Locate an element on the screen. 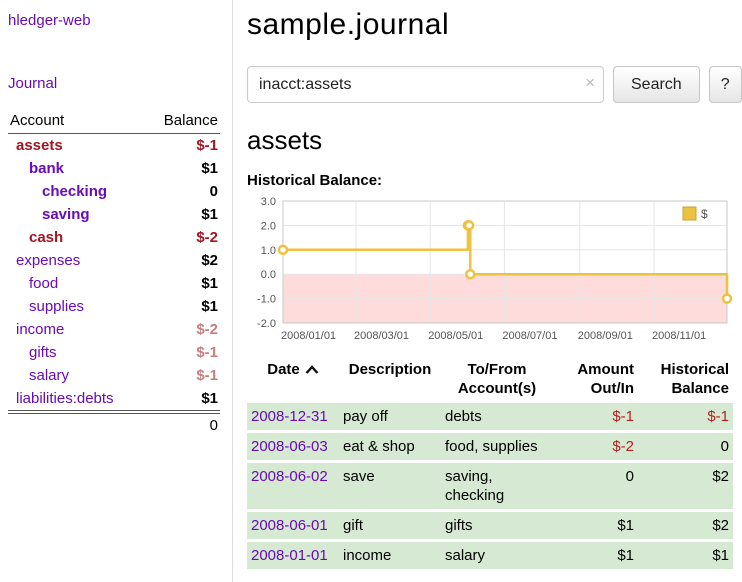 This screenshot has height=582, width=742. account-row: bank $1 is located at coordinates (114, 168).